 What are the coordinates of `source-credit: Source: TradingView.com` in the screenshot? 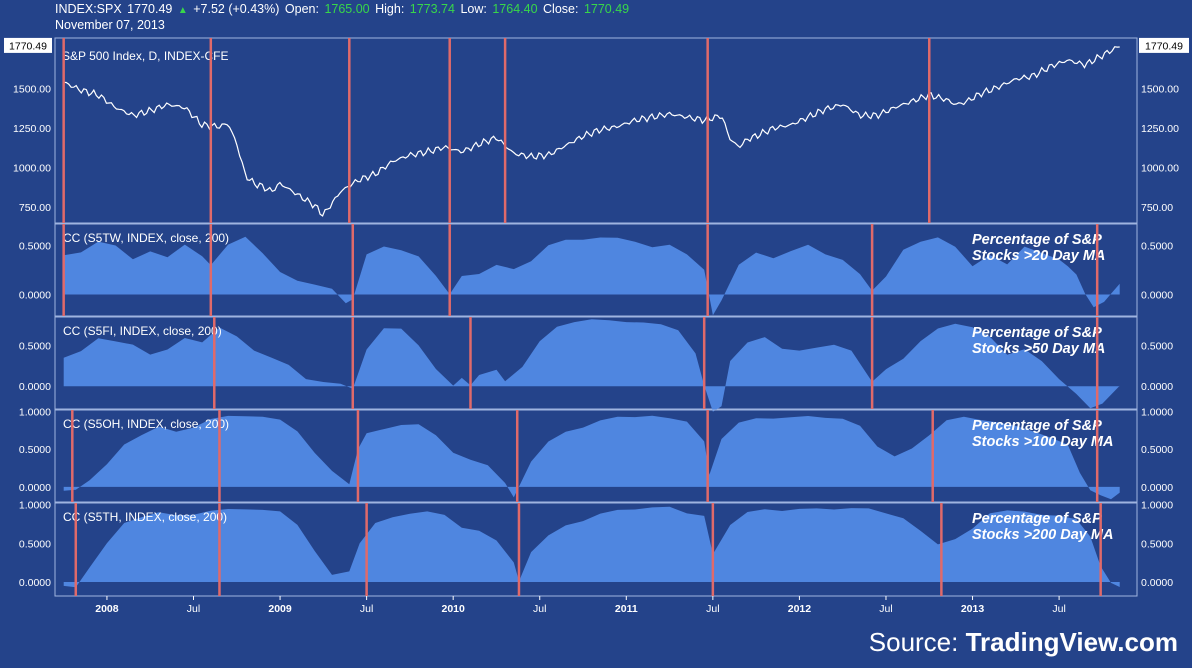 It's located at (1023, 642).